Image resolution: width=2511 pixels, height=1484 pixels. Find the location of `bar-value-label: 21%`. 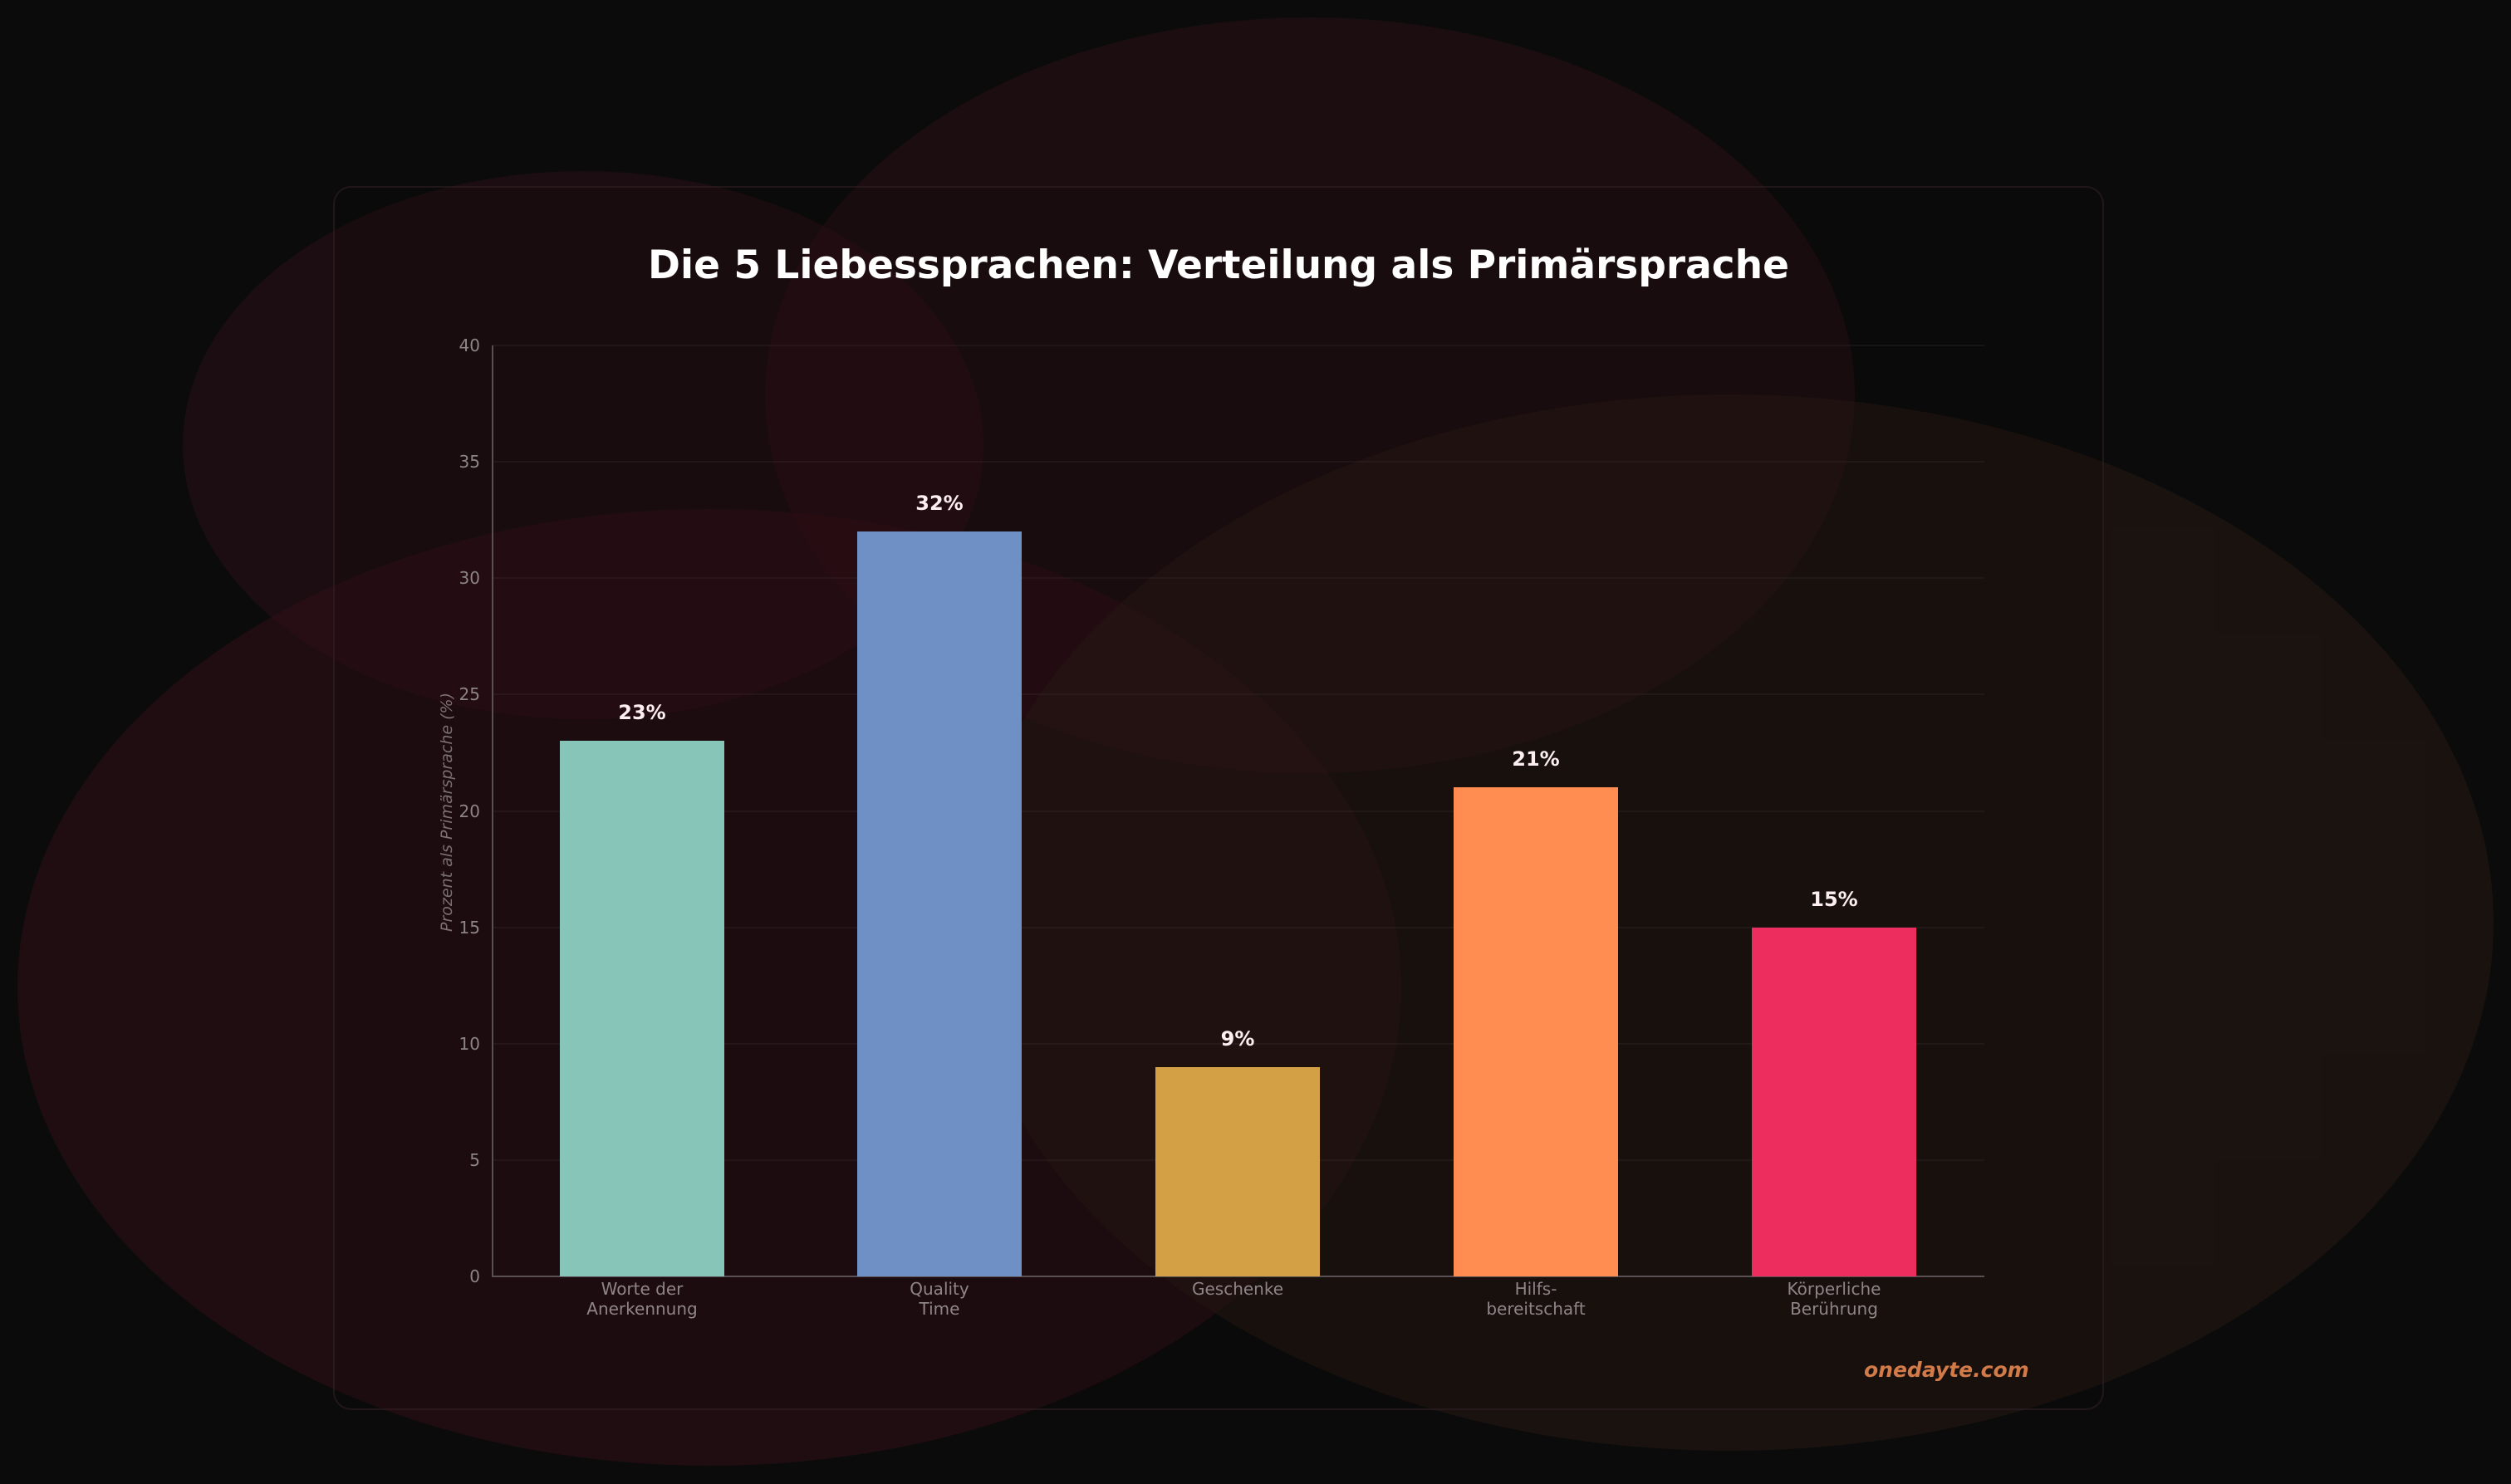

bar-value-label: 21% is located at coordinates (1536, 759).